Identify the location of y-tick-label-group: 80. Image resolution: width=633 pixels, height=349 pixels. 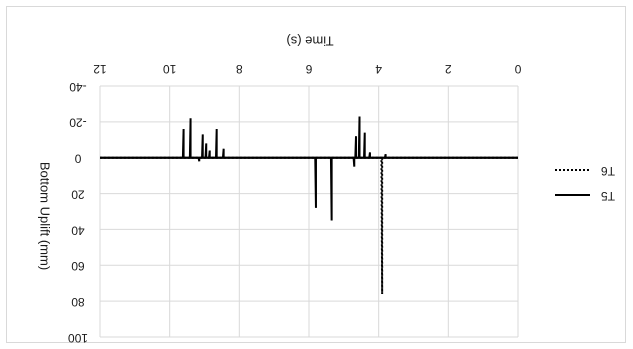
(78, 302).